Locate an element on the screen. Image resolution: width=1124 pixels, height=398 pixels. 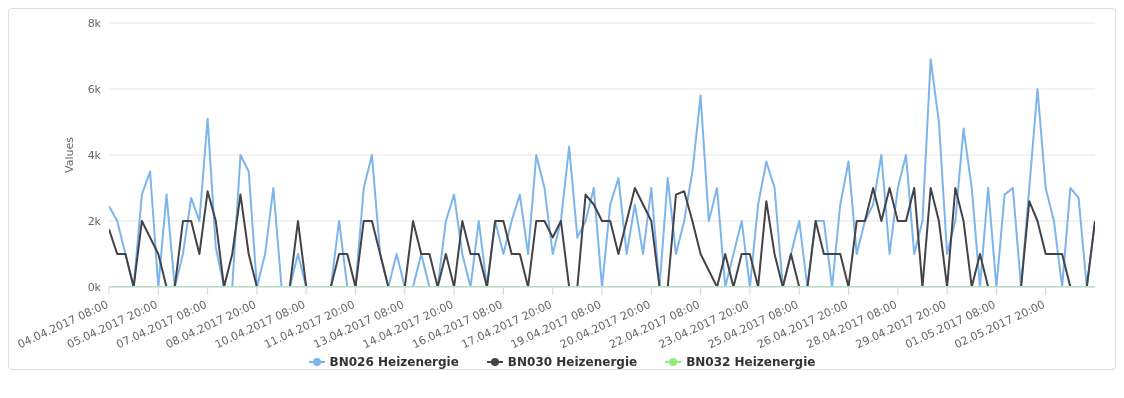
y-axis-title: Values is located at coordinates (69, 154).